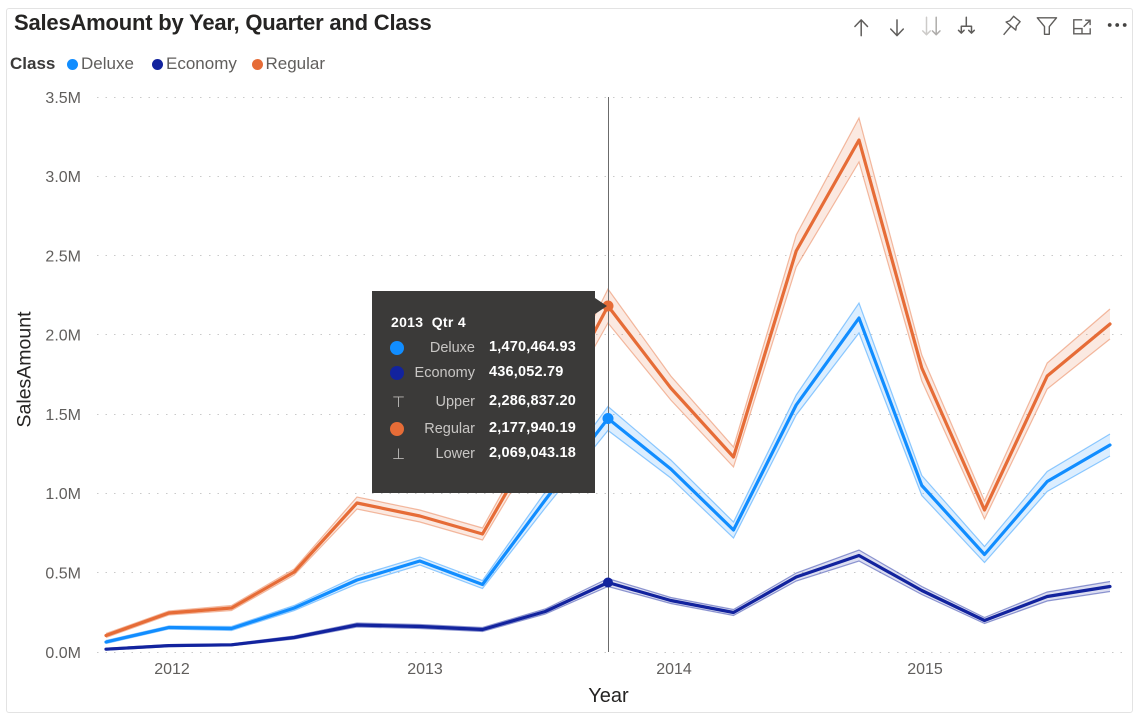 This screenshot has width=1143, height=723. Describe the element at coordinates (63, 574) in the screenshot. I see `svg-text: 0.5M` at that location.